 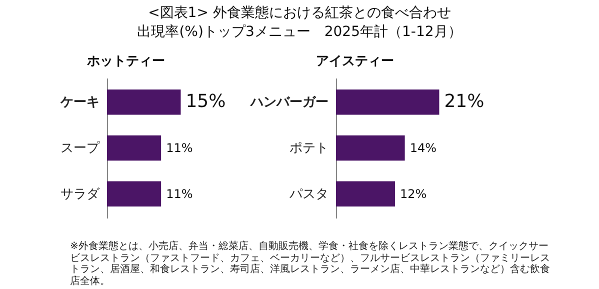 What do you see at coordinates (308, 194) in the screenshot?
I see `y-tick-label: パスタ` at bounding box center [308, 194].